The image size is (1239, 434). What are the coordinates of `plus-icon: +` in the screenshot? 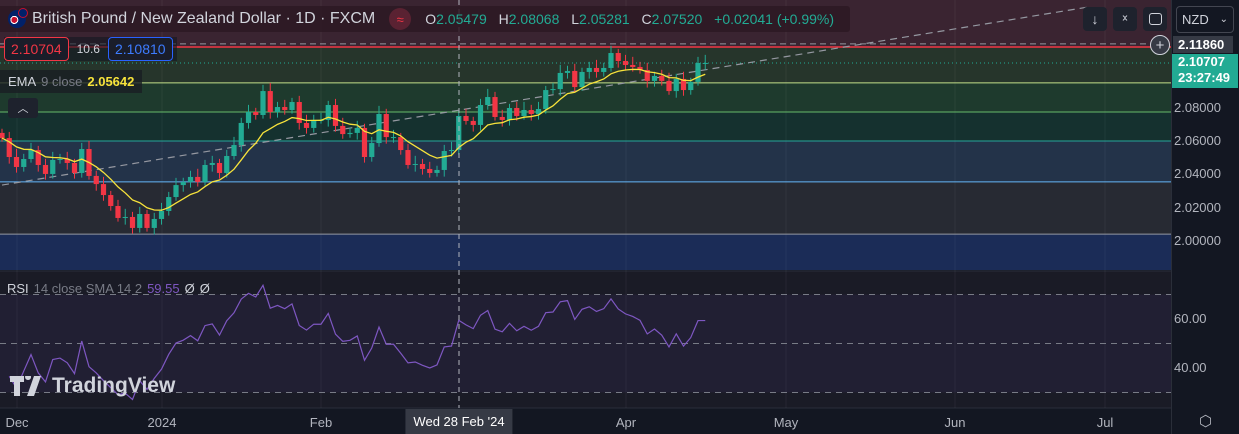 It's located at (1160, 45).